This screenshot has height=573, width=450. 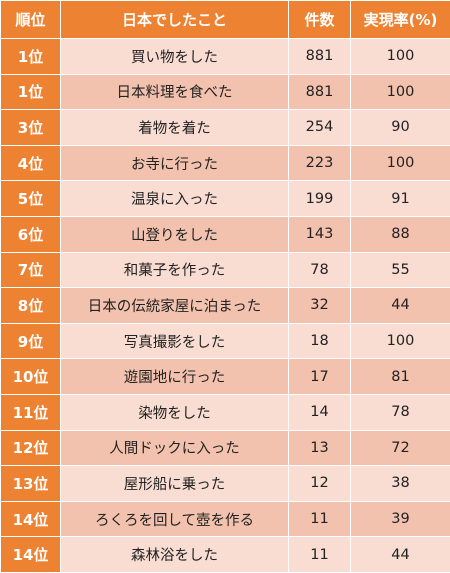 What do you see at coordinates (320, 306) in the screenshot?
I see `count-cell: 32` at bounding box center [320, 306].